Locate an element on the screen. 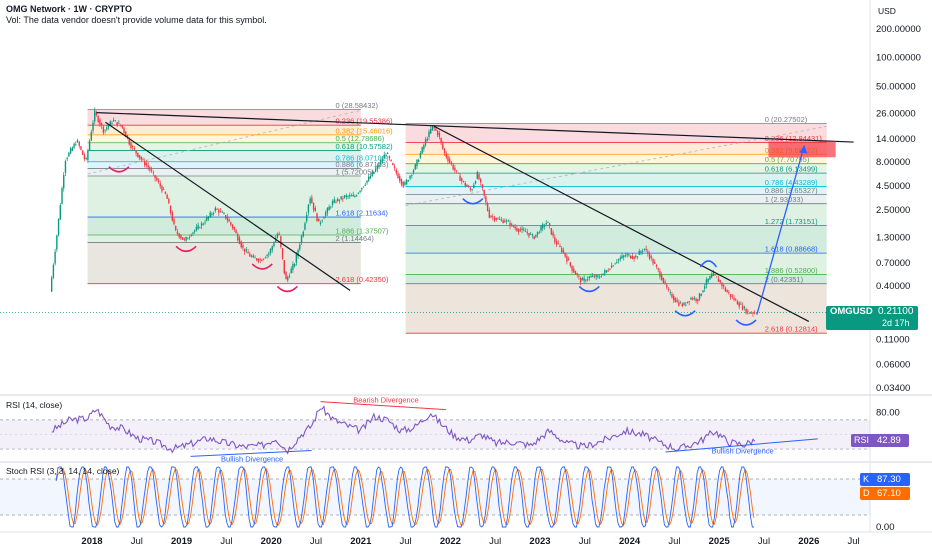 This screenshot has width=932, height=550. rsi-title: RSI (14, close) is located at coordinates (34, 405).